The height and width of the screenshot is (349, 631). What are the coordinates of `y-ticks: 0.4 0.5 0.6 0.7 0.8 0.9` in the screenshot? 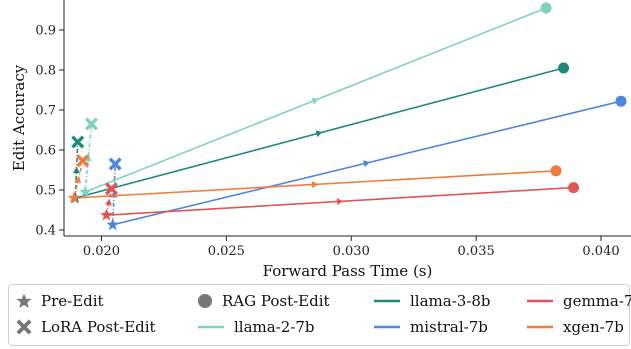 It's located at (49, 131).